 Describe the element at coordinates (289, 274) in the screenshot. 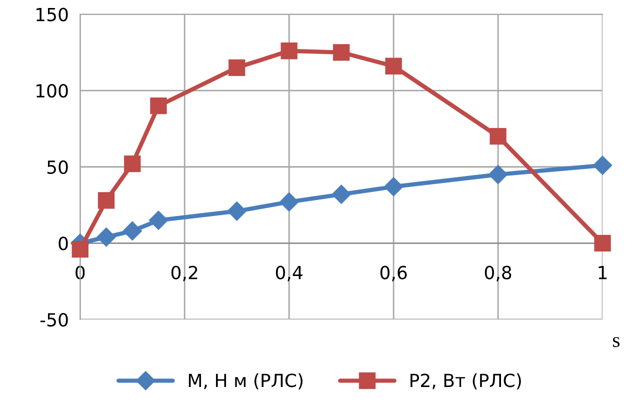

I see `x-tick-label: 0,4` at that location.